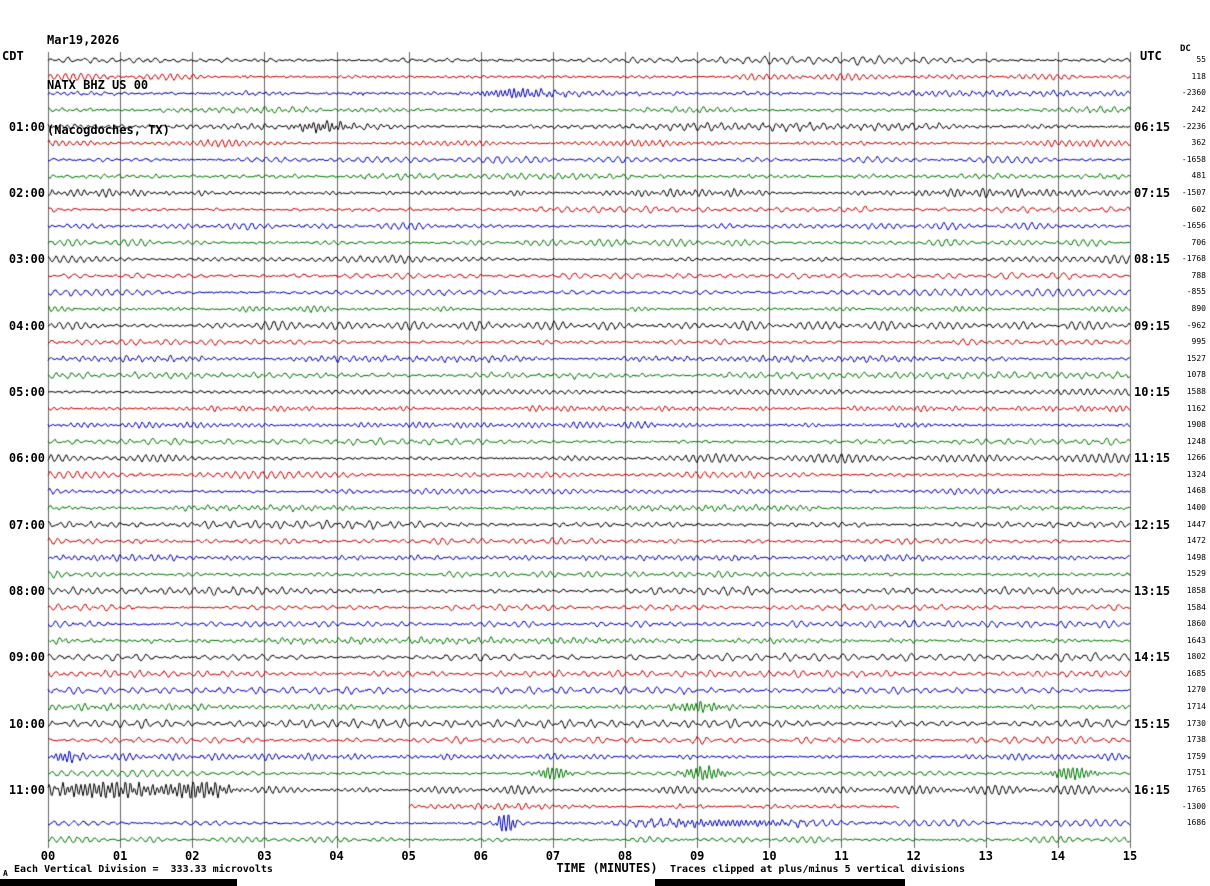 This screenshot has height=886, width=1210. Describe the element at coordinates (1196, 789) in the screenshot. I see `dc-offset-value: 1765` at that location.